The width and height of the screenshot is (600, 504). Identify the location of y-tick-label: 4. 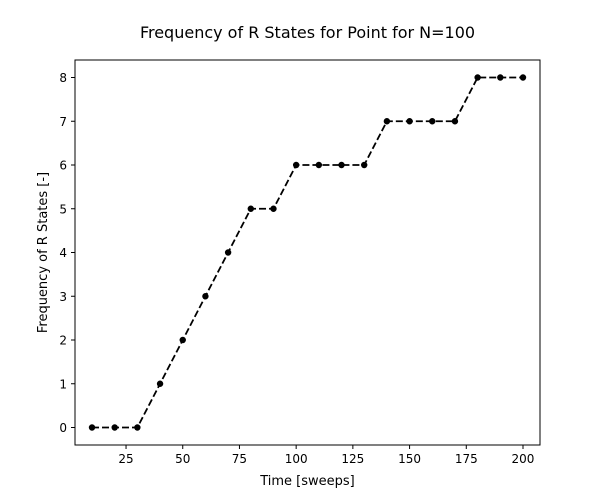
(63, 253).